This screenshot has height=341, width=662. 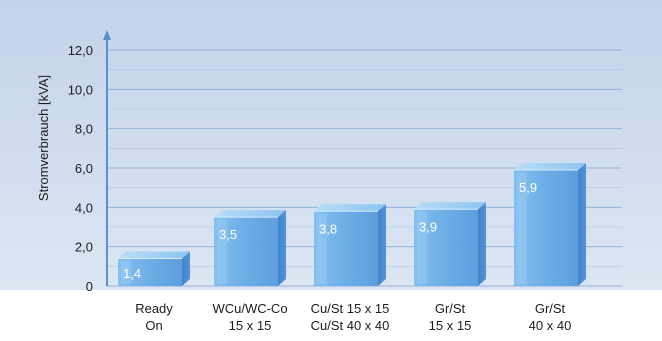 What do you see at coordinates (107, 158) in the screenshot?
I see `y-axis` at bounding box center [107, 158].